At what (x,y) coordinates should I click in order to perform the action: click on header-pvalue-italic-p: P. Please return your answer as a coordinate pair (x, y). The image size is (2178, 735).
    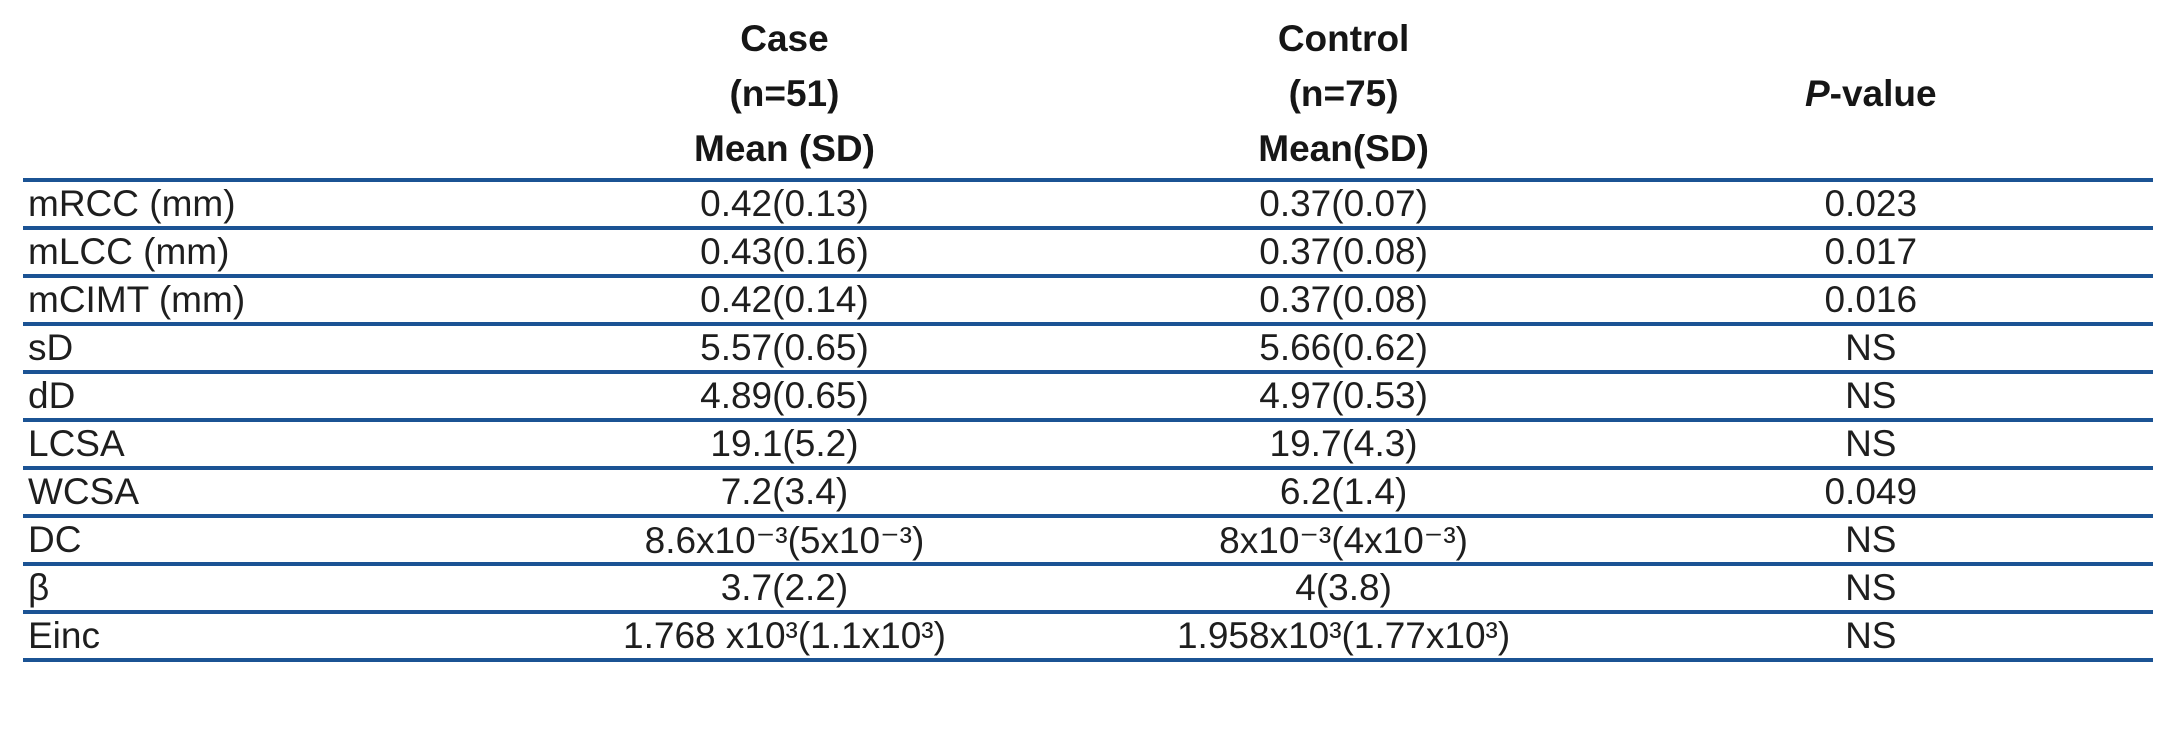
    Looking at the image, I should click on (1817, 93).